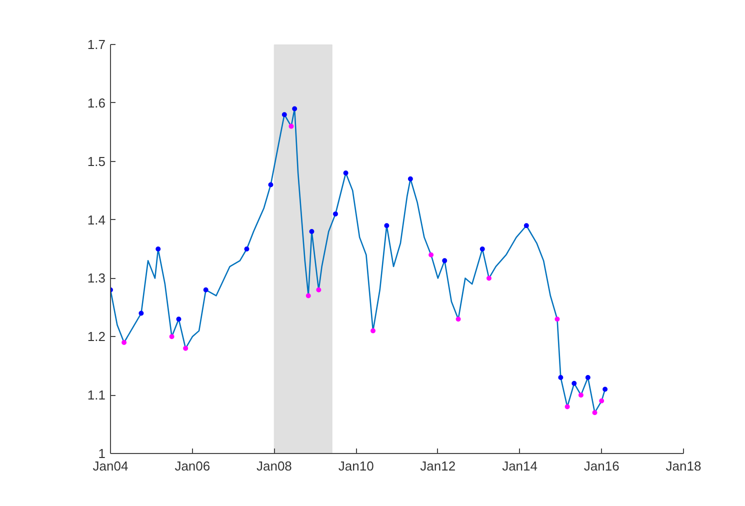  I want to click on x-tick-label: Jan10, so click(356, 466).